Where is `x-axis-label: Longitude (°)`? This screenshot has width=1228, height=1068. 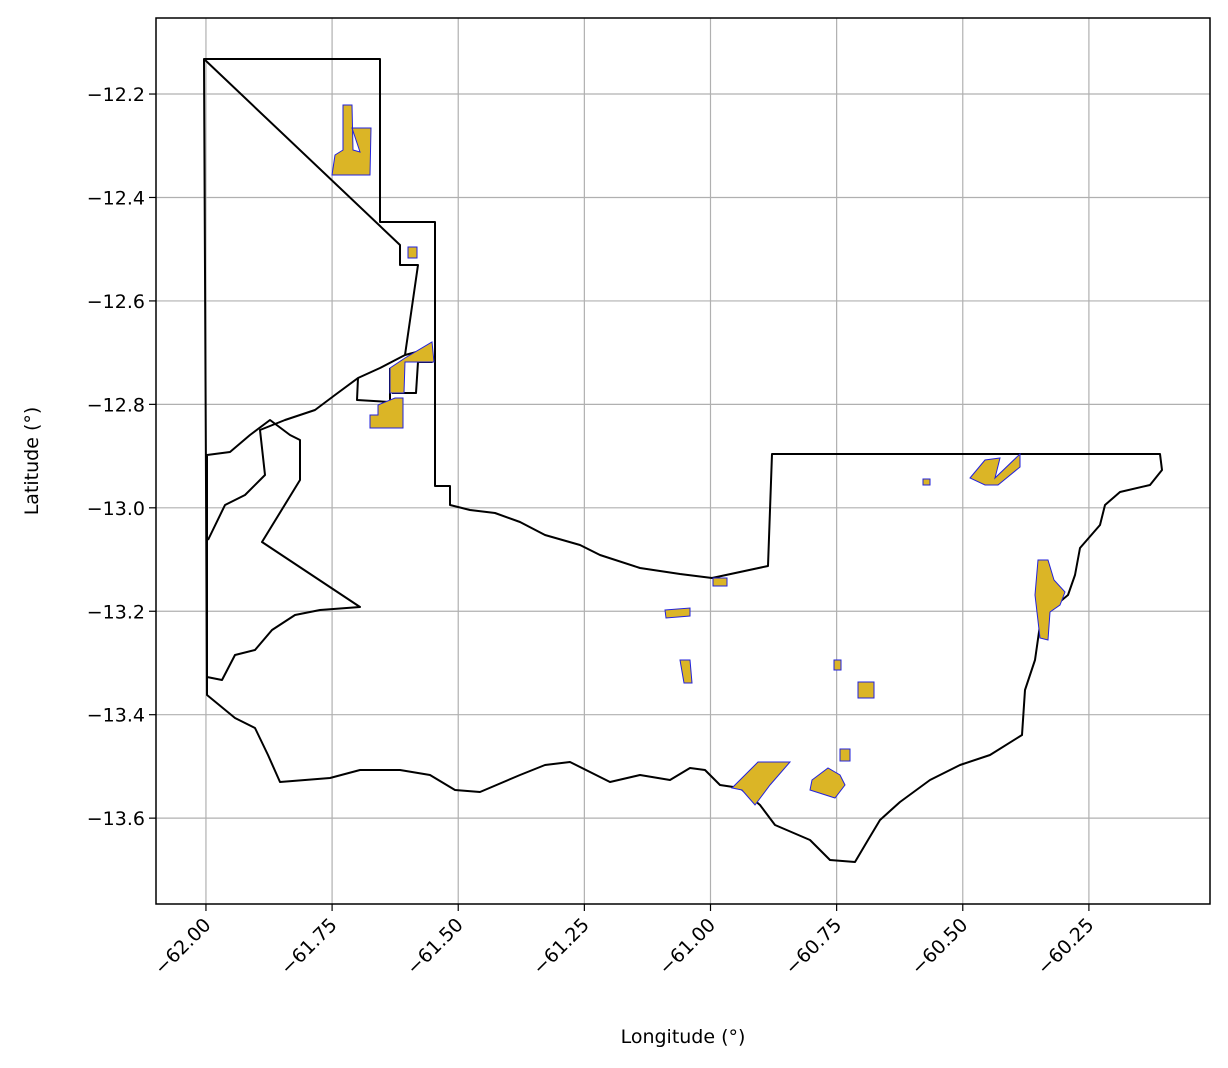
x-axis-label: Longitude (°) is located at coordinates (683, 1037).